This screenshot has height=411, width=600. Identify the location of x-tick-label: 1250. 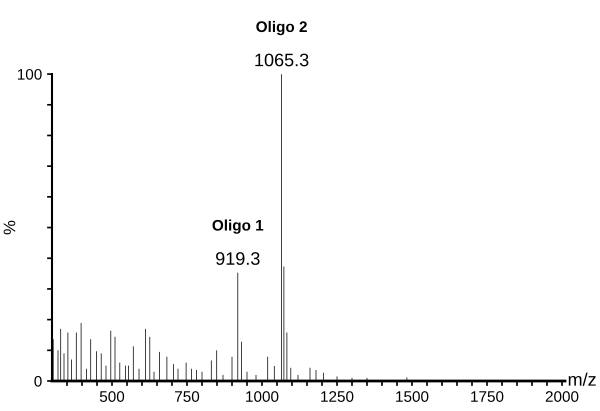
(337, 396).